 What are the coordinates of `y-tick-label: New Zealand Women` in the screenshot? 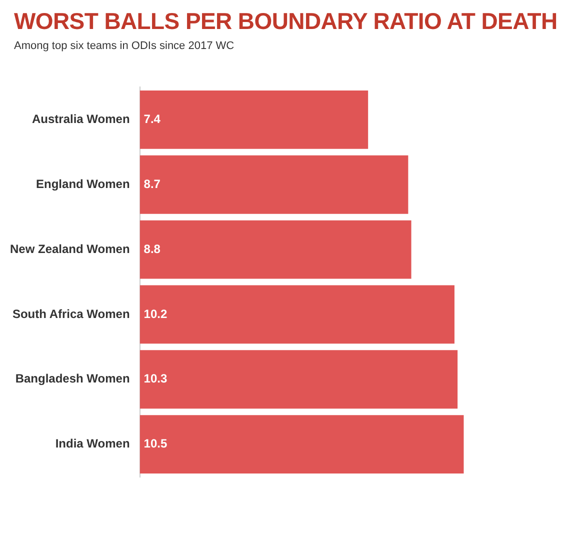 It's located at (70, 249).